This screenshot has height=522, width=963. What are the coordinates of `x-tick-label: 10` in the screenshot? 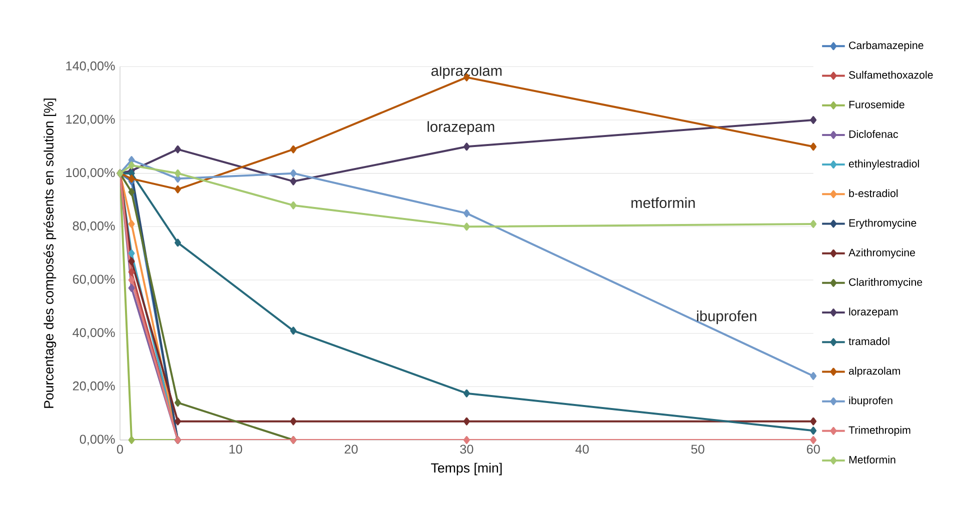 It's located at (235, 449).